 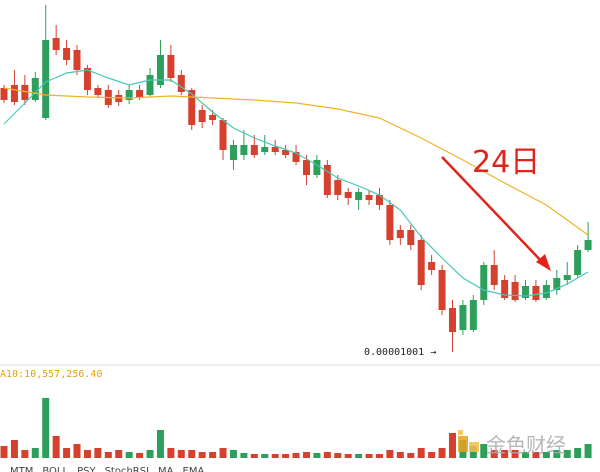 I want to click on low-annotation: 0.00001001 →, so click(x=400, y=352).